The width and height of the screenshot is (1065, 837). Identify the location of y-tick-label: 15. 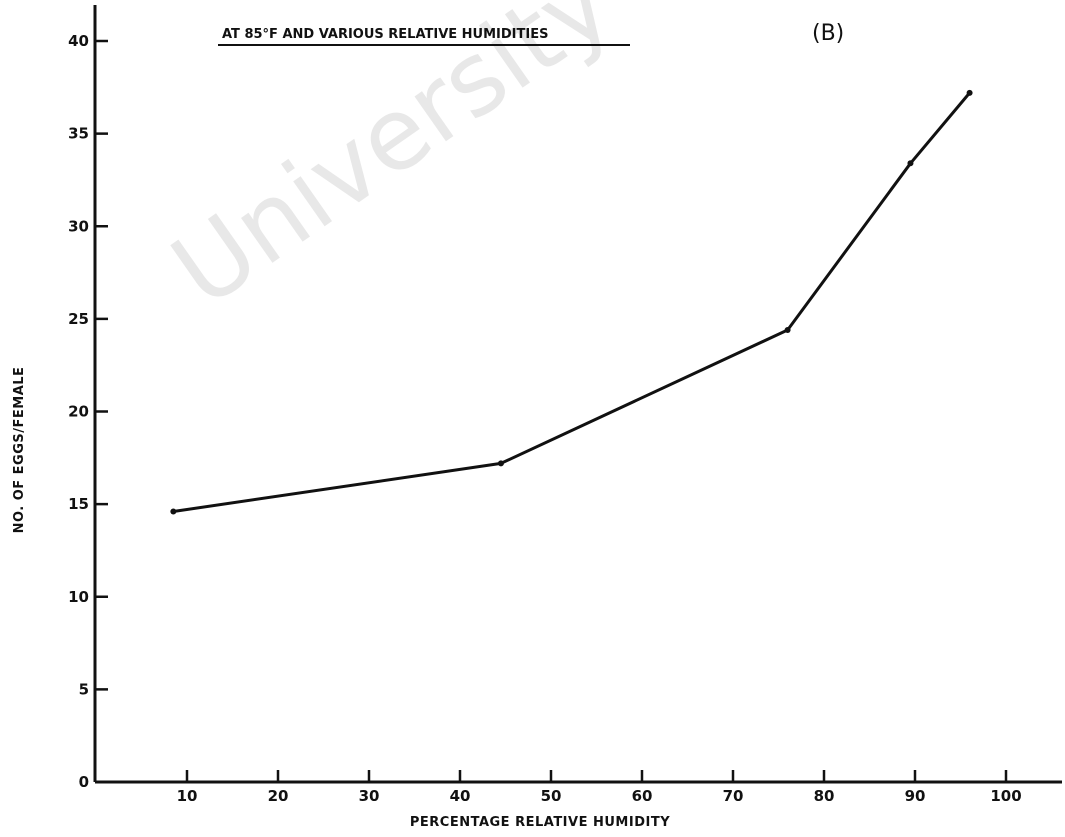
(78, 504).